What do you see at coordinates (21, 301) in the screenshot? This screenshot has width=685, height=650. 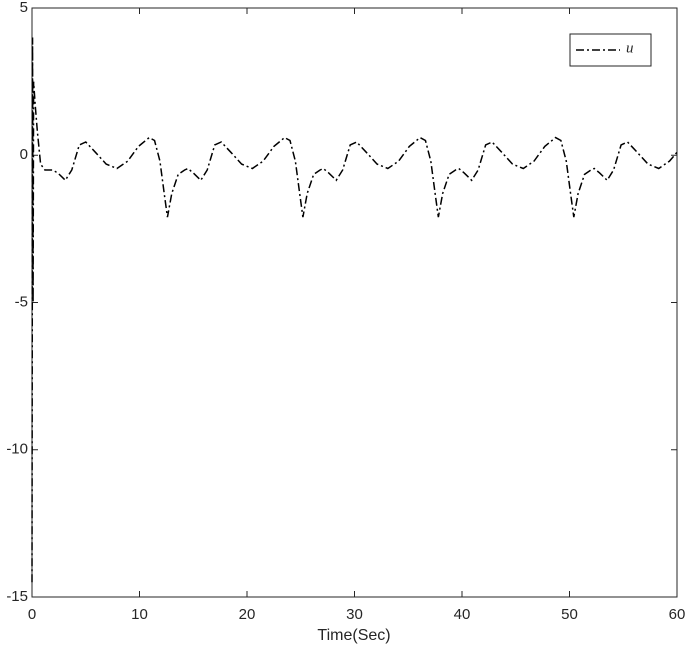 I see `y-tick-label: -5` at bounding box center [21, 301].